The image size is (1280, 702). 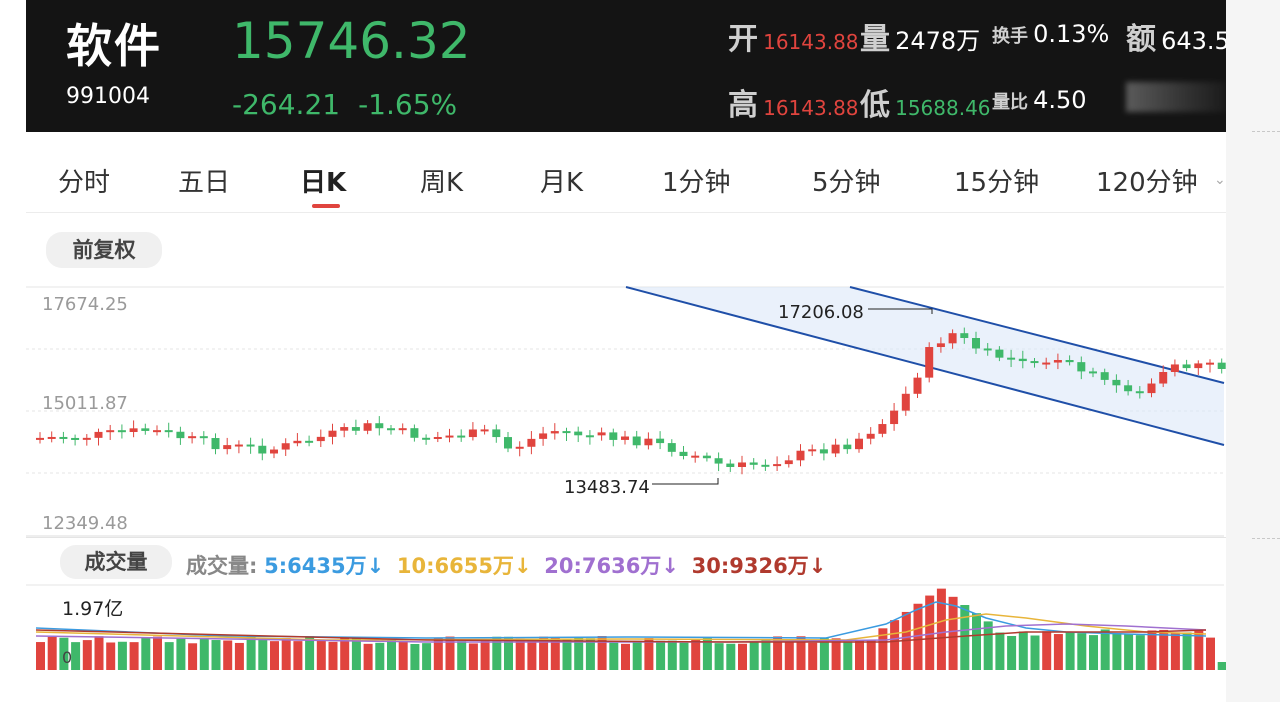 I want to click on right-side-panel, so click(x=1253, y=351).